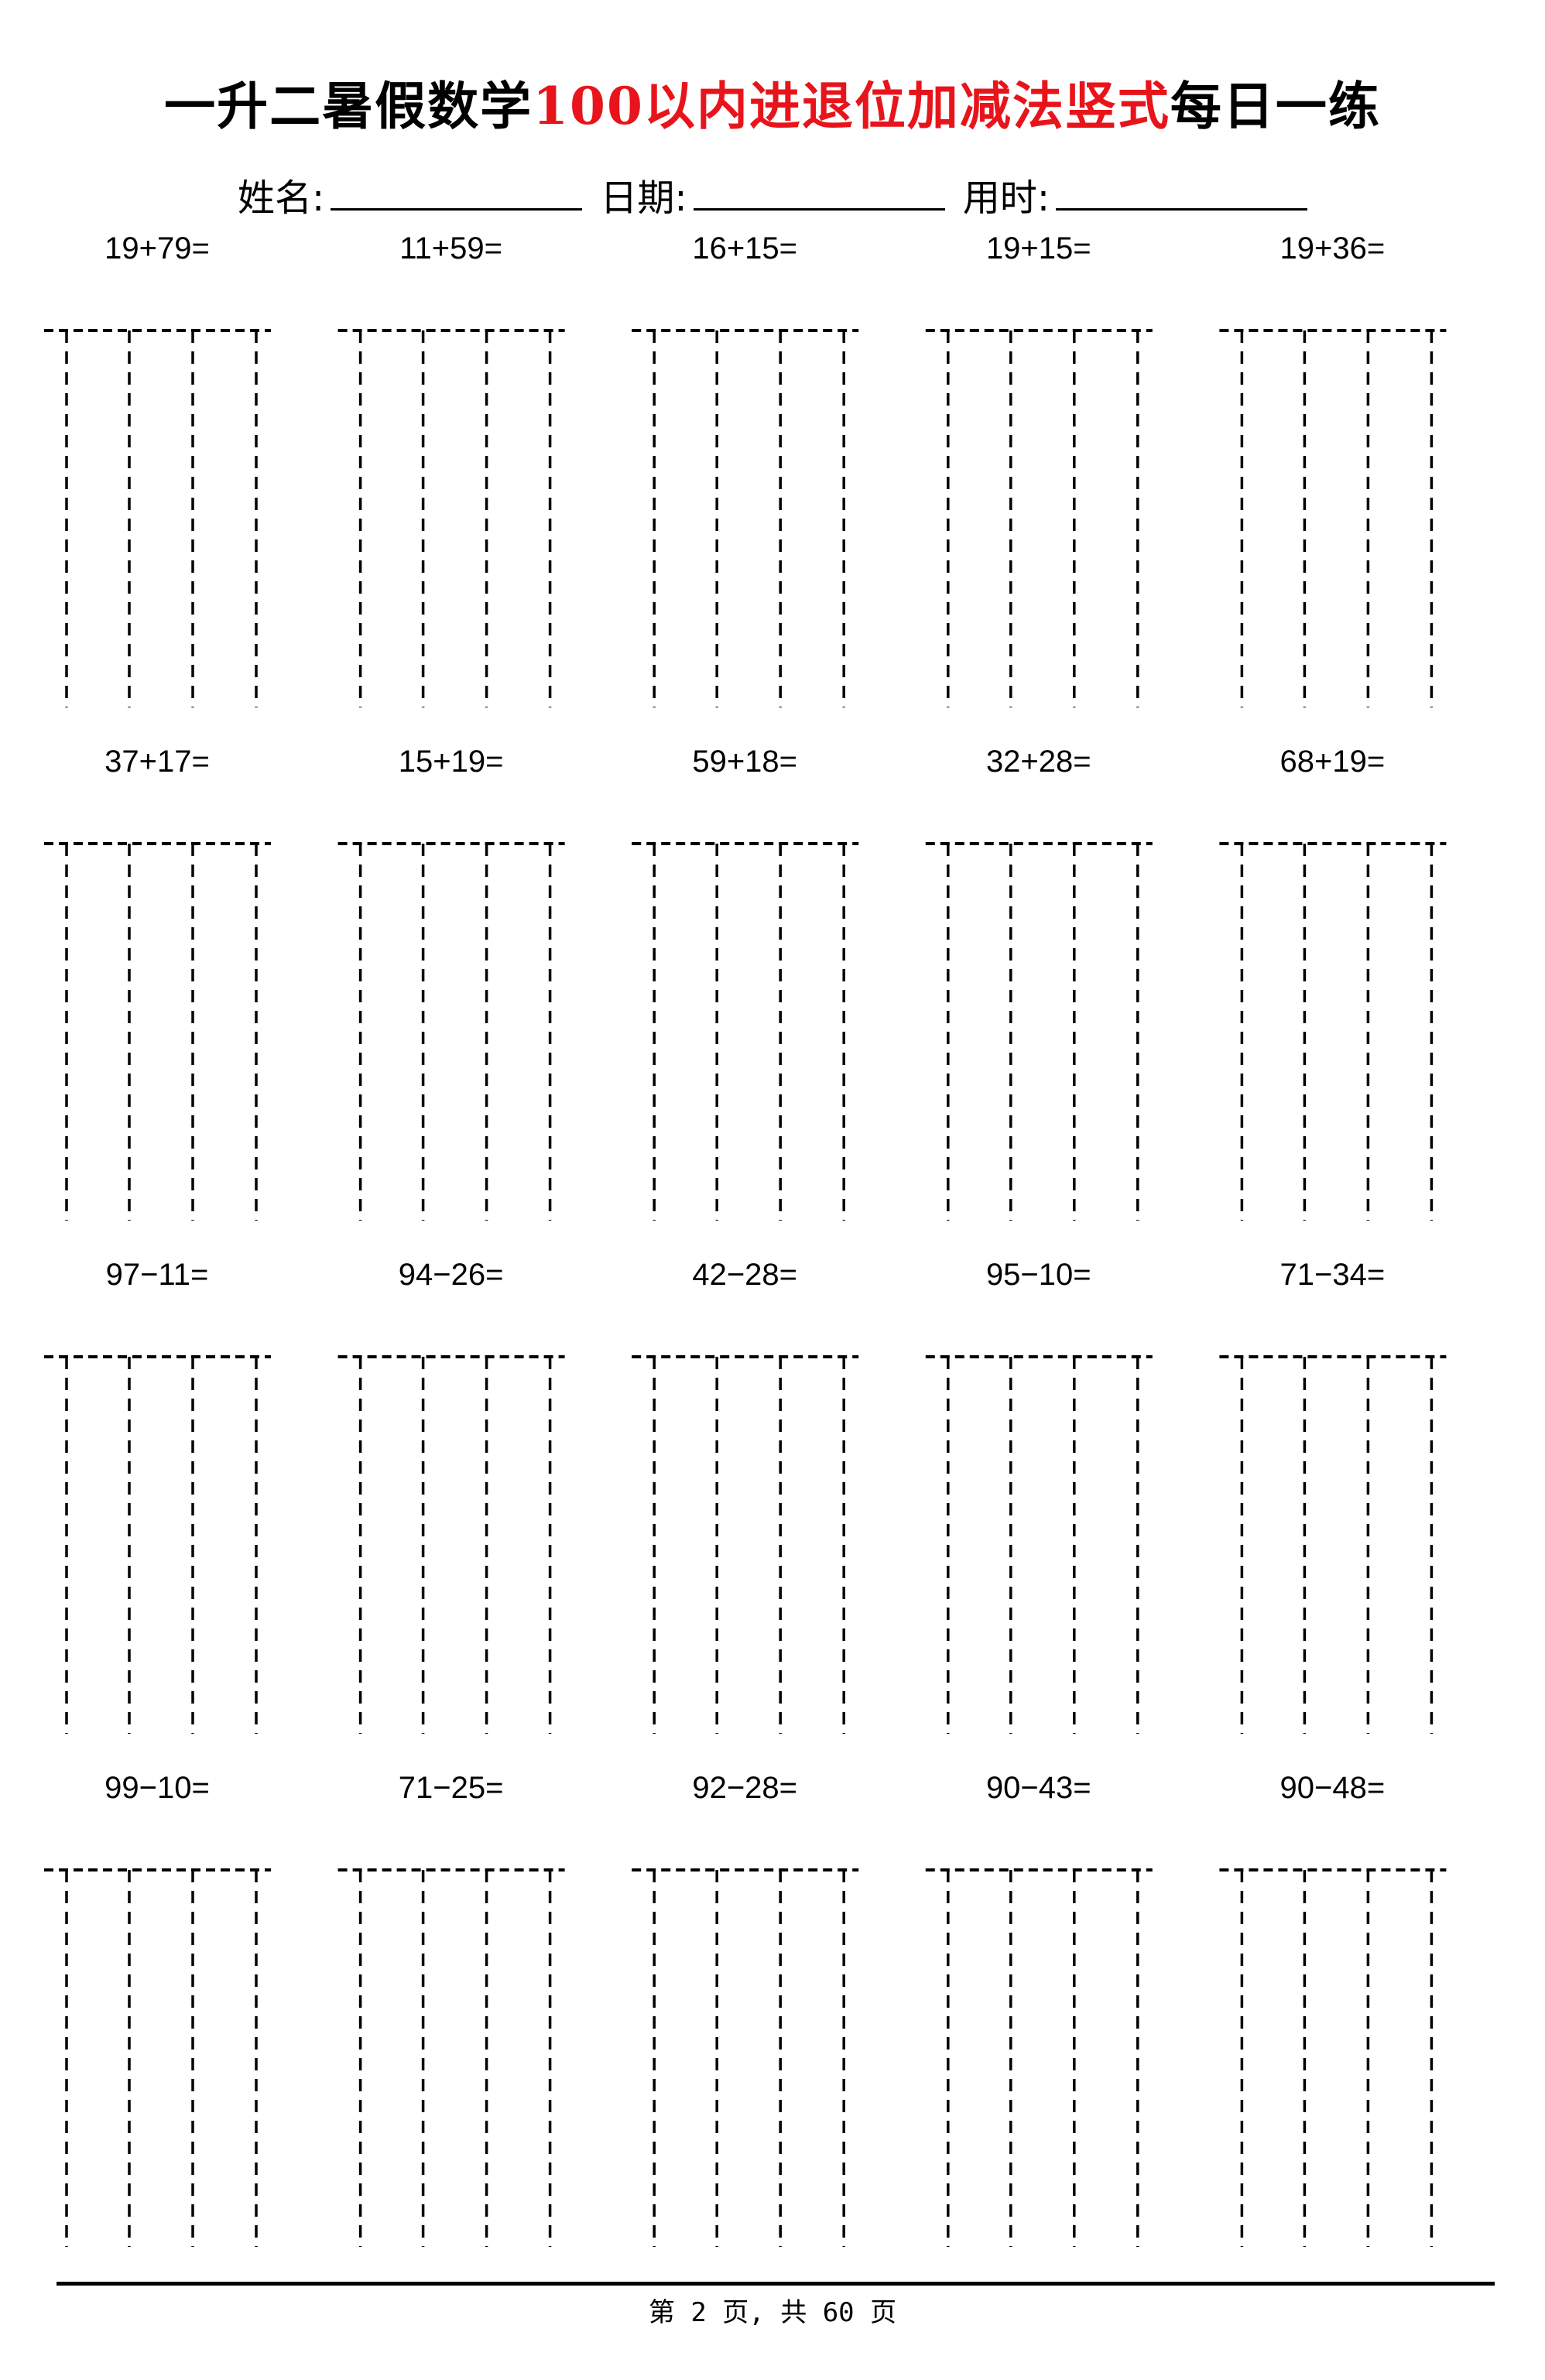  I want to click on time-blank, so click(1182, 194).